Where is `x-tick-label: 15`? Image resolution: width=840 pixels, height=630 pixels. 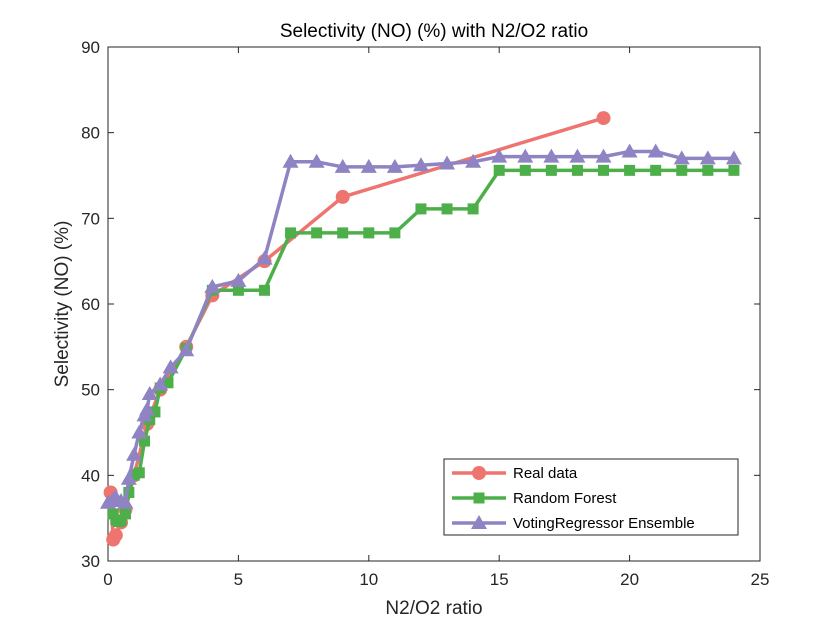 x-tick-label: 15 is located at coordinates (499, 579).